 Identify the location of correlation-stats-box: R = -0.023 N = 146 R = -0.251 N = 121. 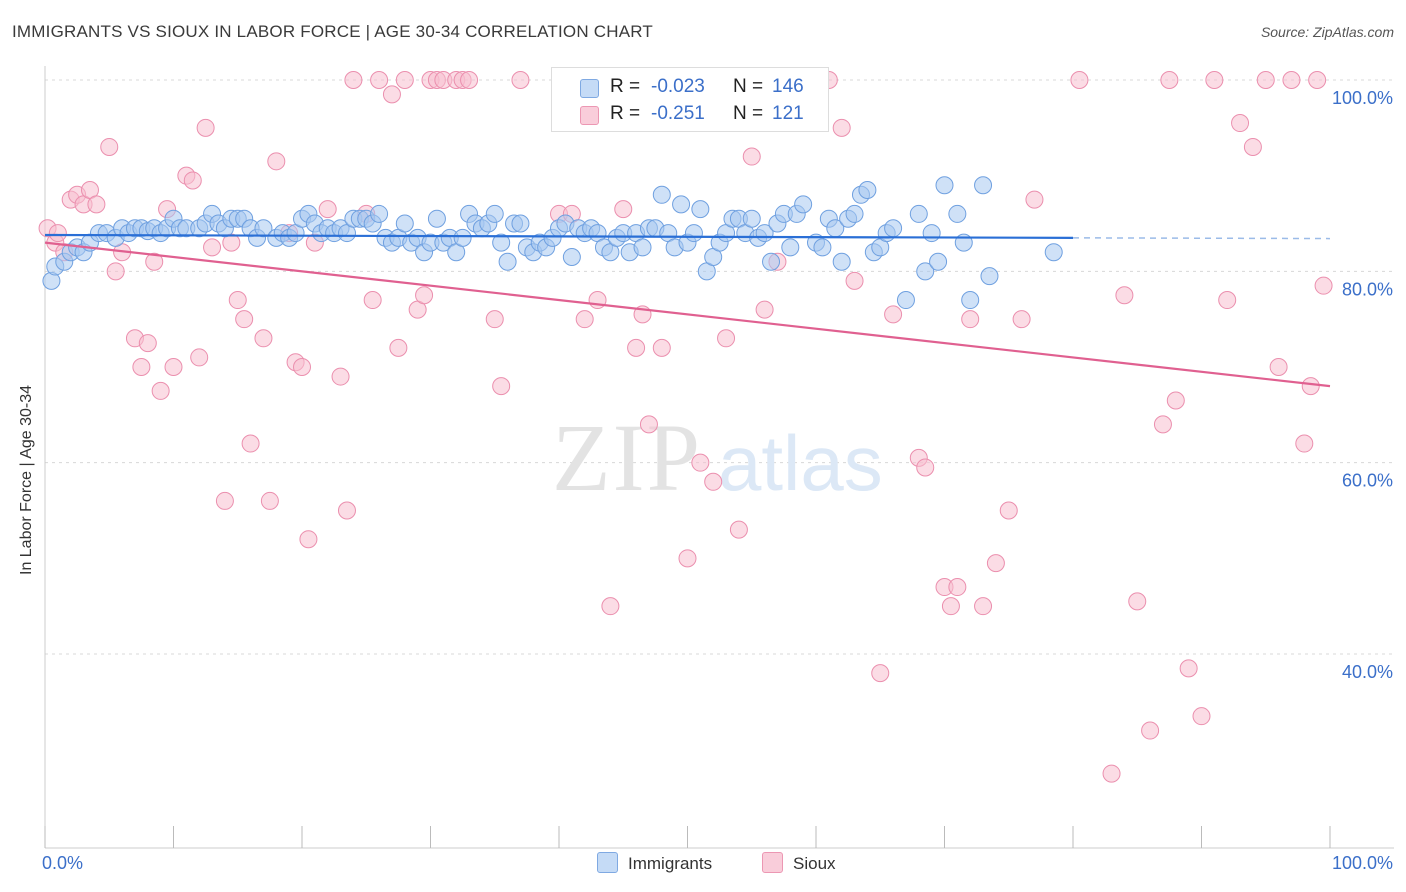
(690, 99).